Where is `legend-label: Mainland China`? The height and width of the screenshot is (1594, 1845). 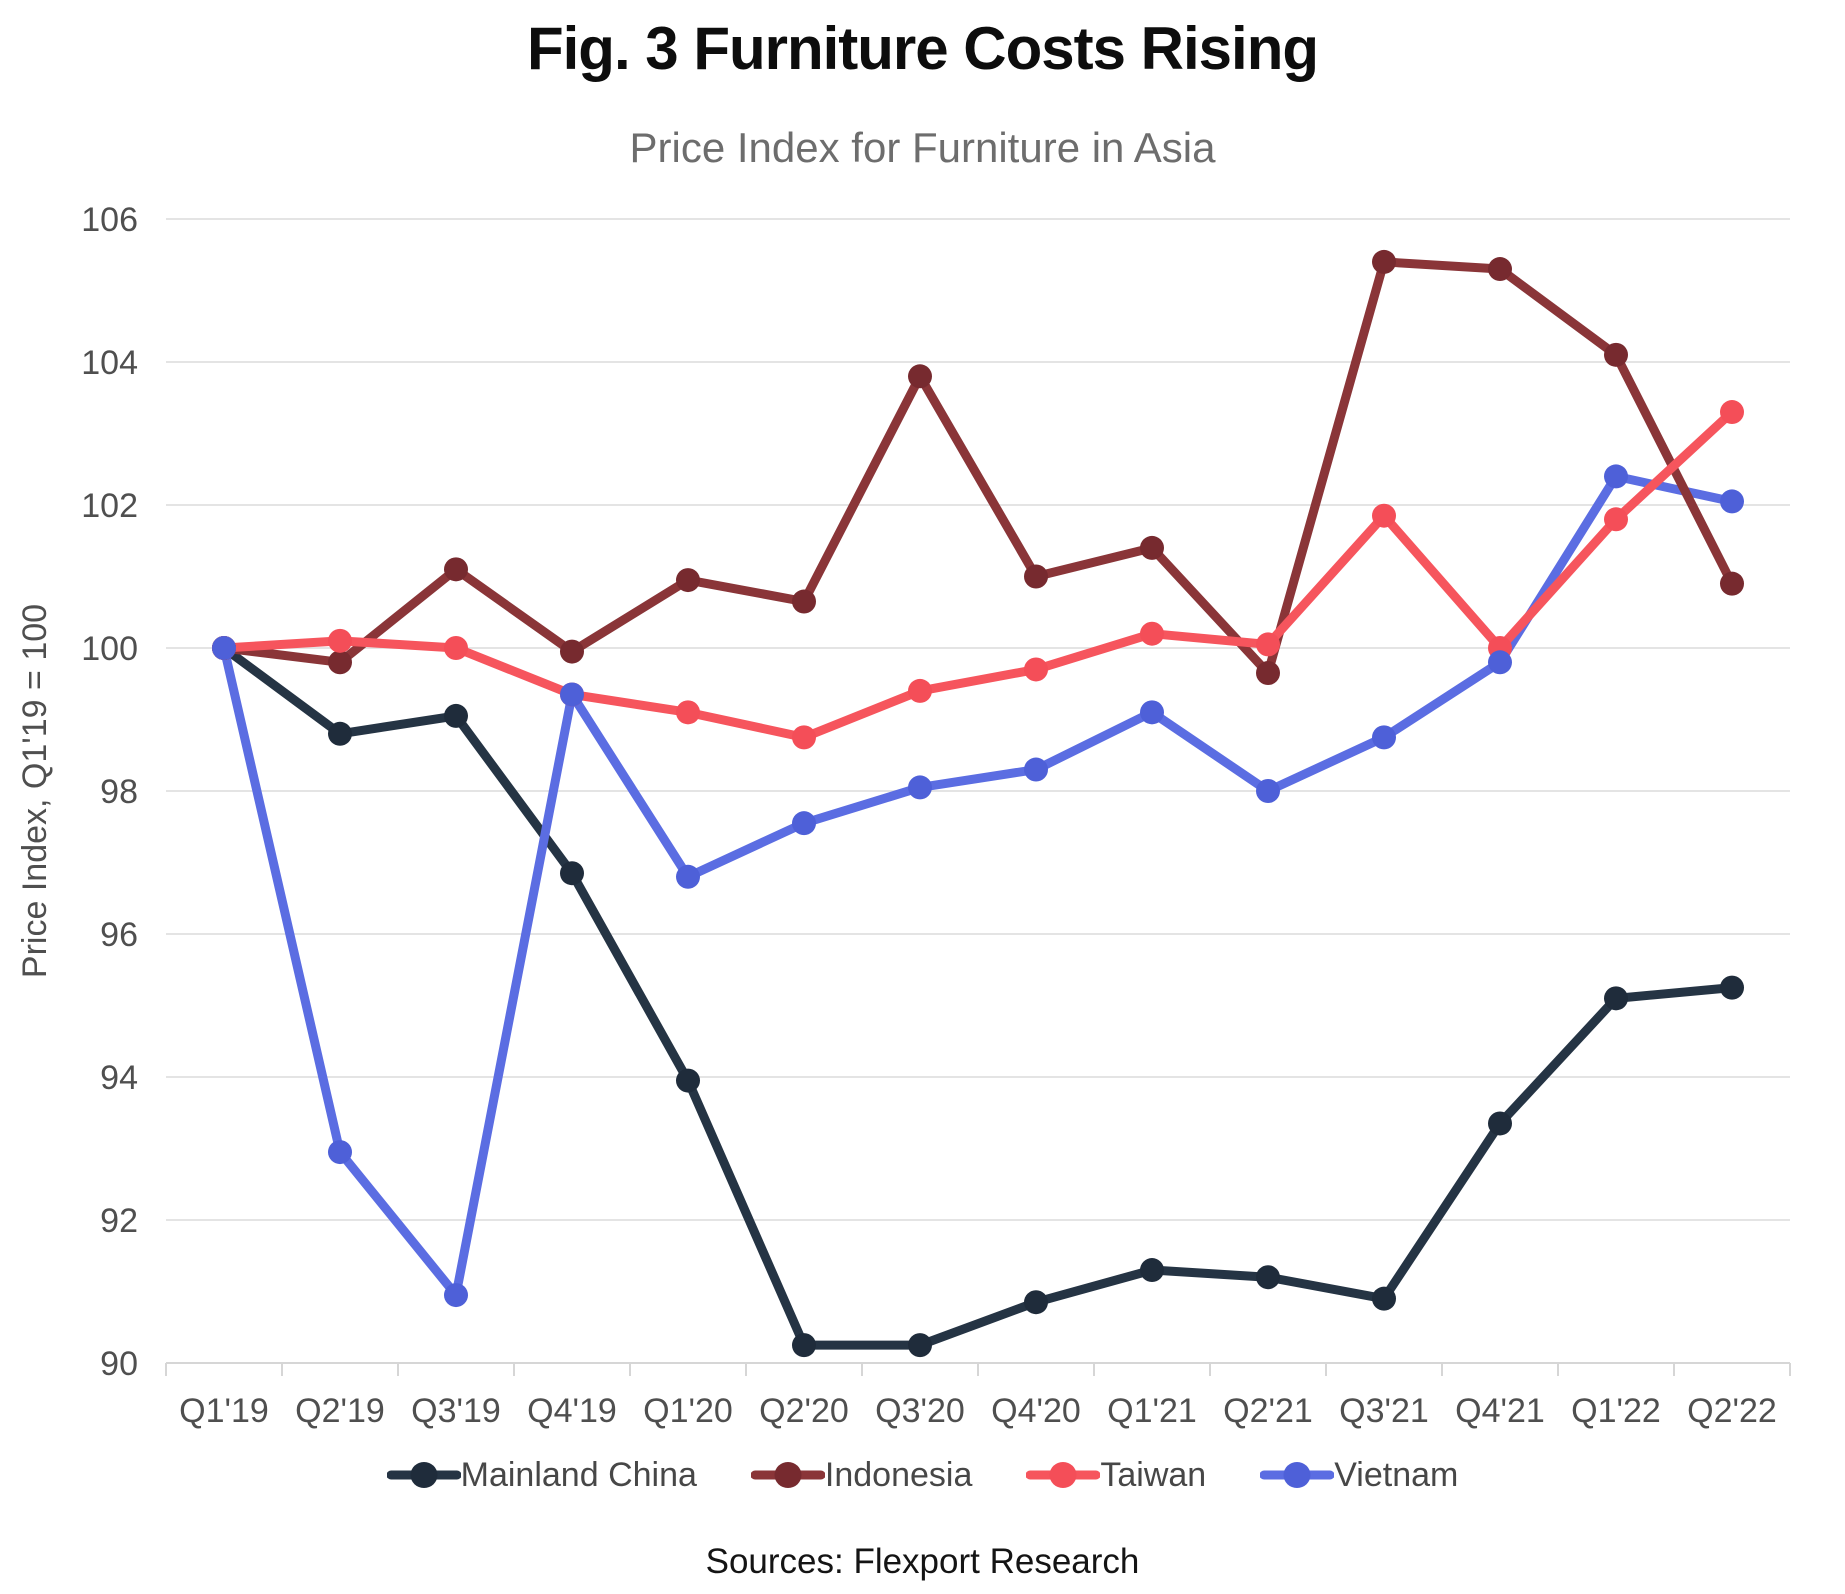 legend-label: Mainland China is located at coordinates (578, 1475).